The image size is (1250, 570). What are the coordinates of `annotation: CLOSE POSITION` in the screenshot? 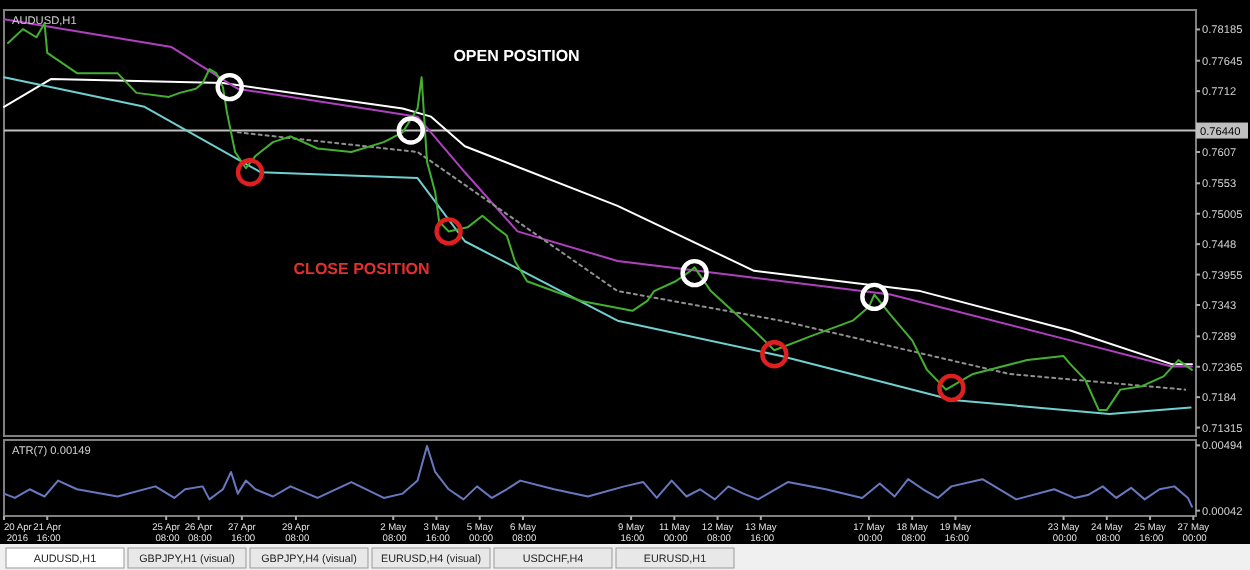 It's located at (362, 269).